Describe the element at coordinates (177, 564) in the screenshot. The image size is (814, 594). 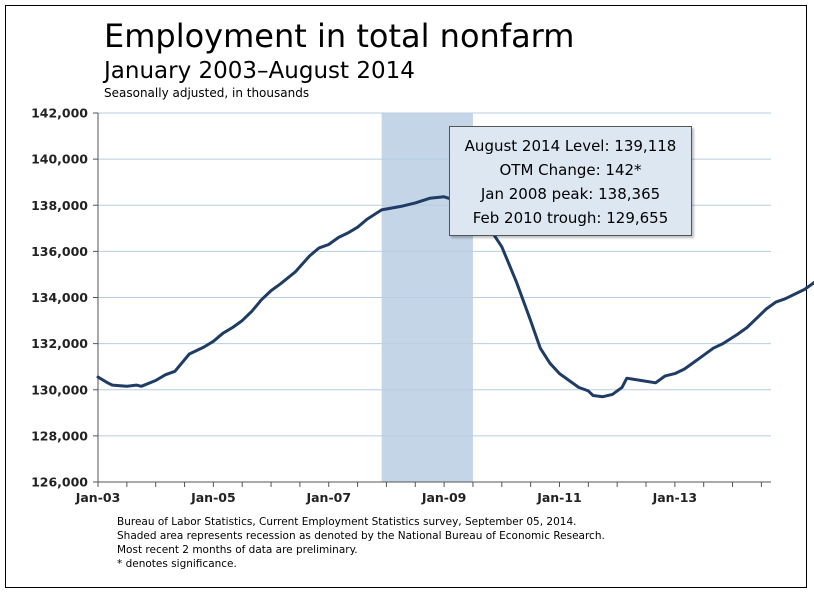
I see `source-line: * denotes significance.` at that location.